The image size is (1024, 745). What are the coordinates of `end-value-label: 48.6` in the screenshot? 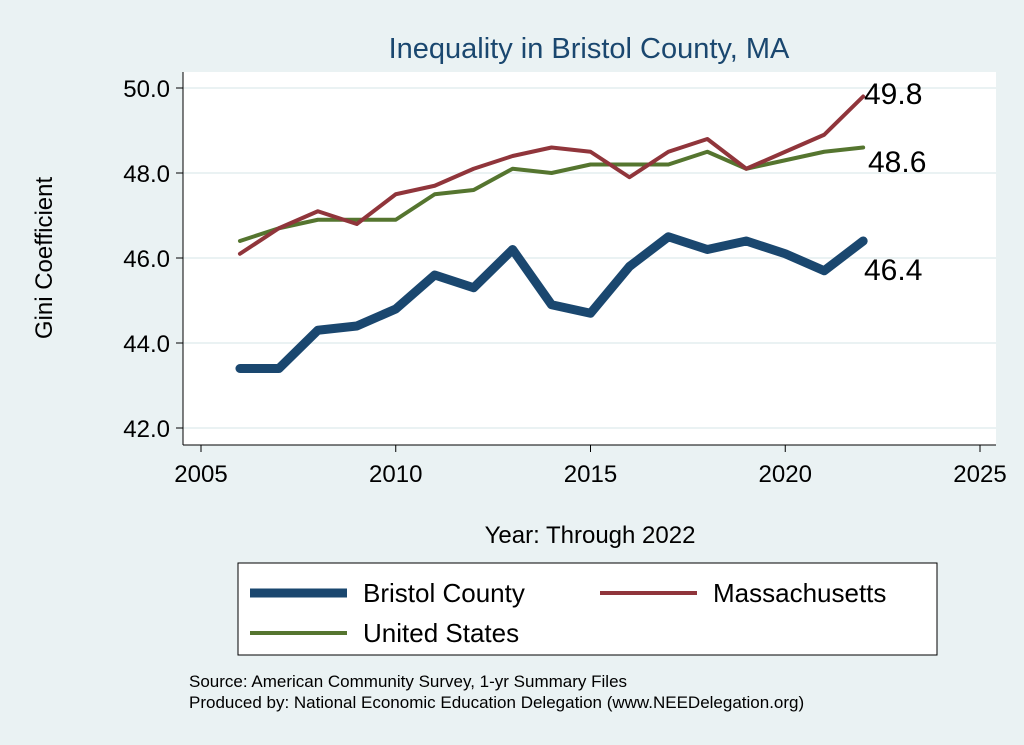 It's located at (897, 162).